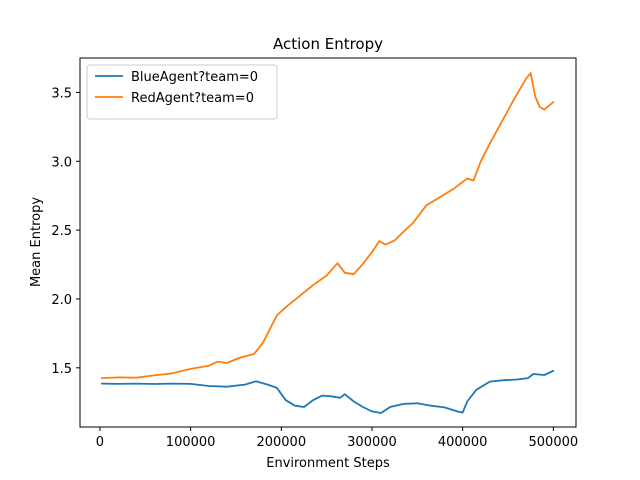 This screenshot has width=640, height=480. I want to click on x-tick-label: 0, so click(100, 442).